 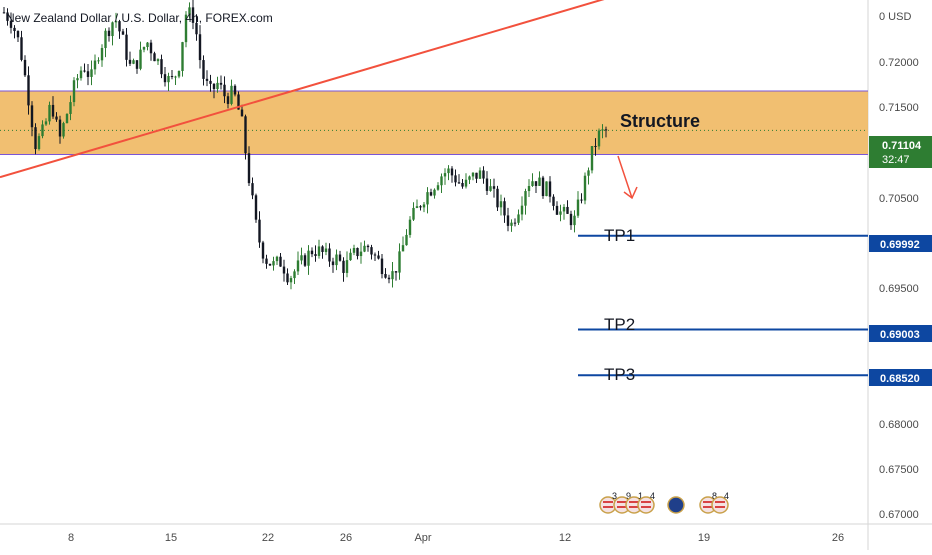 What do you see at coordinates (899, 108) in the screenshot?
I see `price-tick: 0.71500` at bounding box center [899, 108].